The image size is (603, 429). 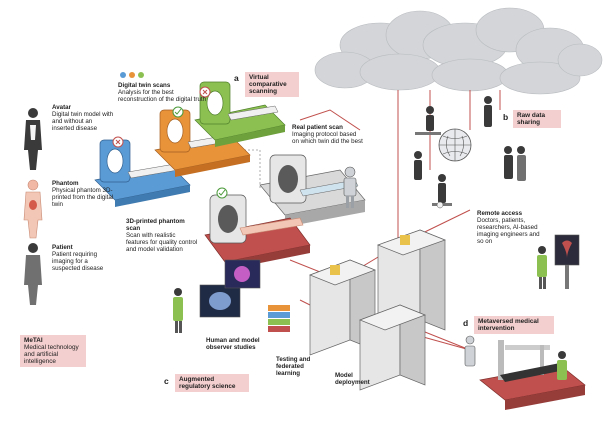 What do you see at coordinates (525, 372) in the screenshot?
I see `surgery-scene` at bounding box center [525, 372].